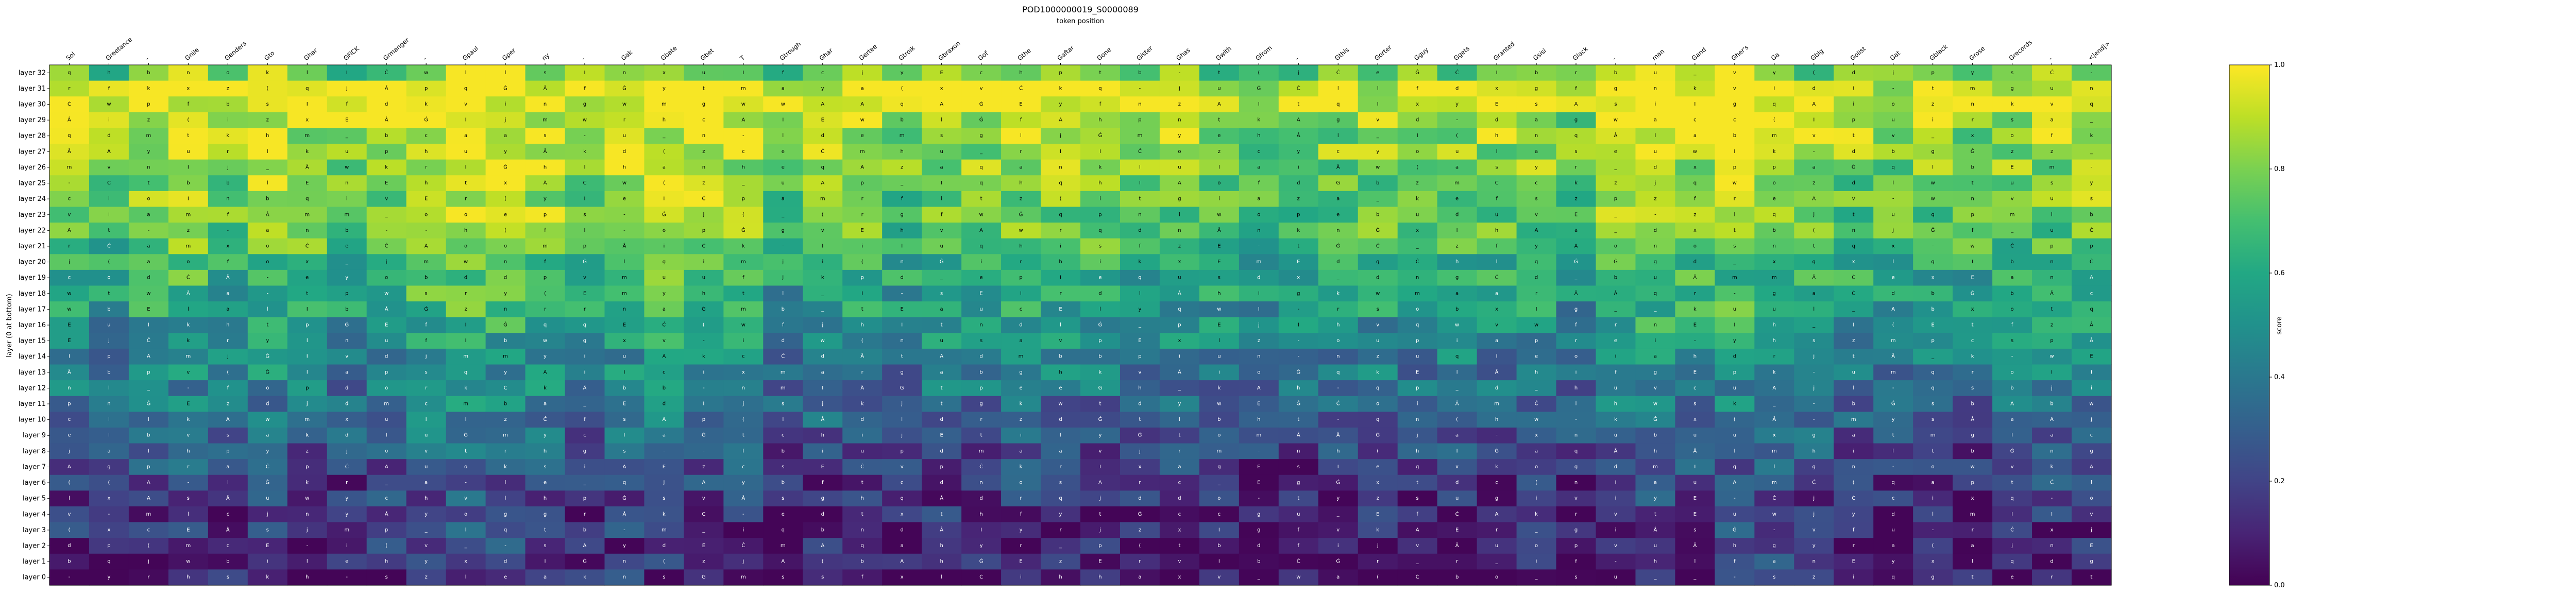  What do you see at coordinates (2020, 50) in the screenshot?
I see `x-tick-label: Grecords` at bounding box center [2020, 50].